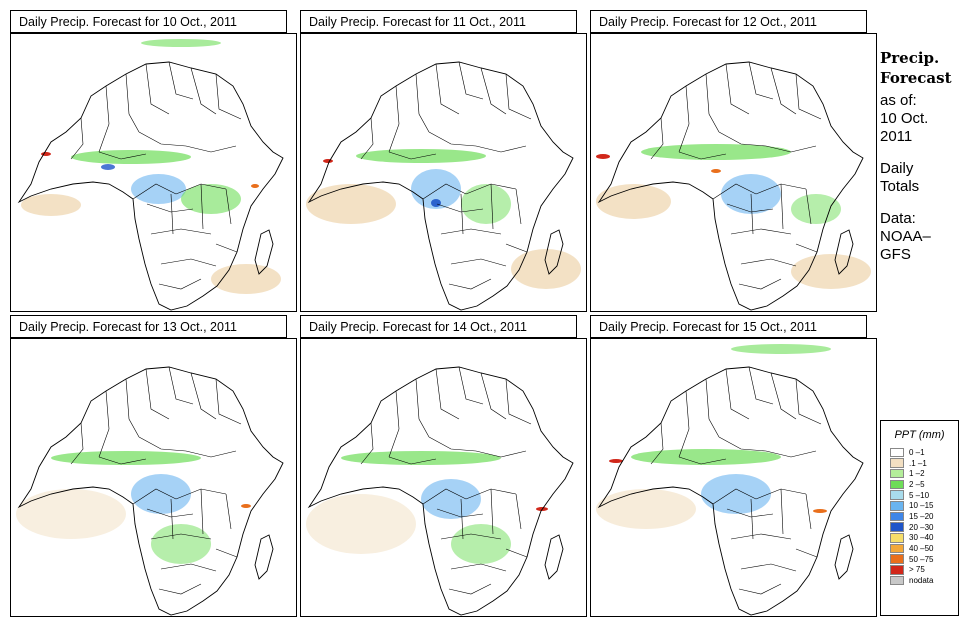 This screenshot has height=628, width=965. I want to click on legend-item: 5 –10, so click(924, 495).